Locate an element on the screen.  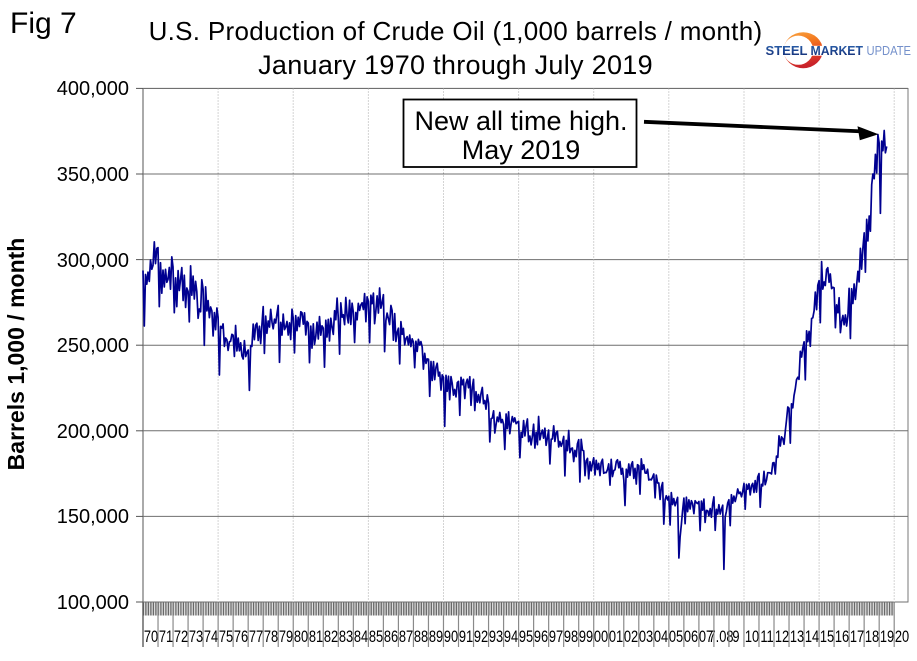
svg-text: MARKET is located at coordinates (837, 51).